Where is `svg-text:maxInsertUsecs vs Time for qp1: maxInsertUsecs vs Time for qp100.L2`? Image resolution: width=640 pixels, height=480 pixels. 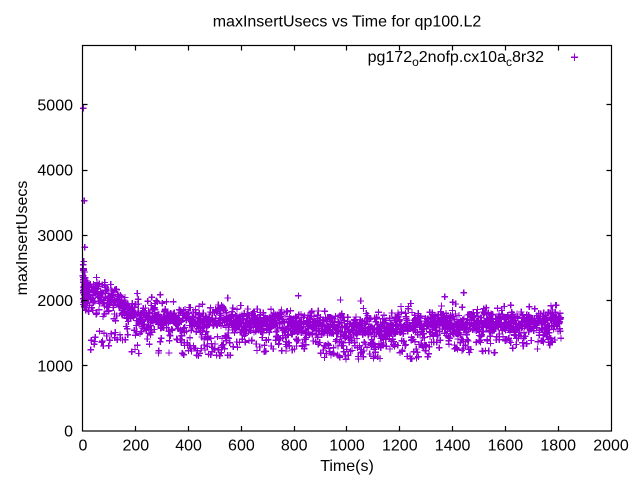 svg-text:maxInsertUsecs vs Time for qp1: maxInsertUsecs vs Time for qp100.L2 is located at coordinates (347, 22).